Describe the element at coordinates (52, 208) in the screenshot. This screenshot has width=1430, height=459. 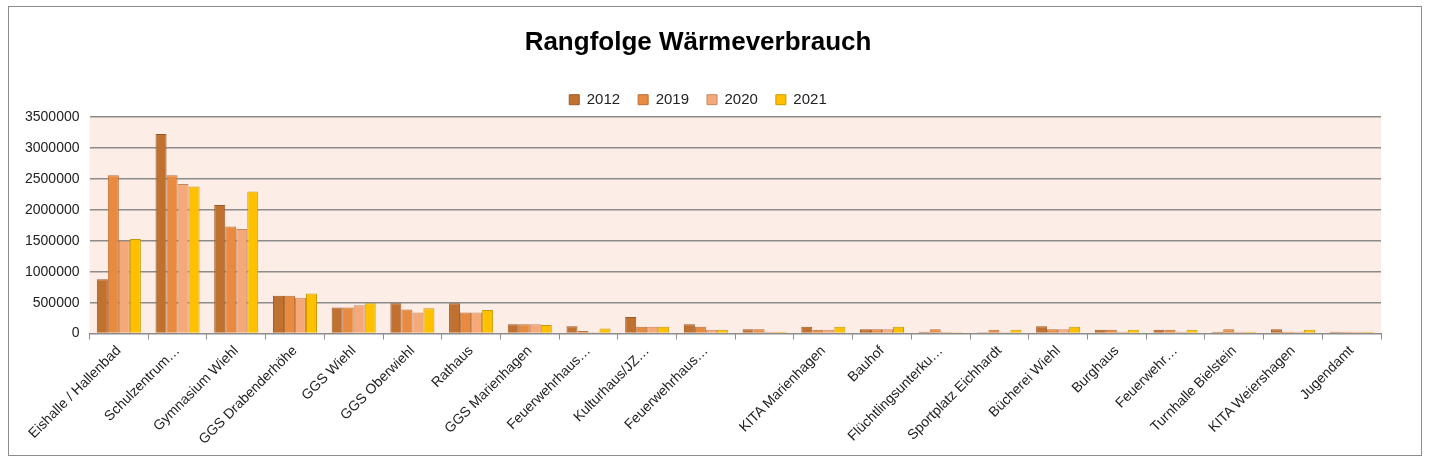
I see `y-tick-label: 2000000` at that location.